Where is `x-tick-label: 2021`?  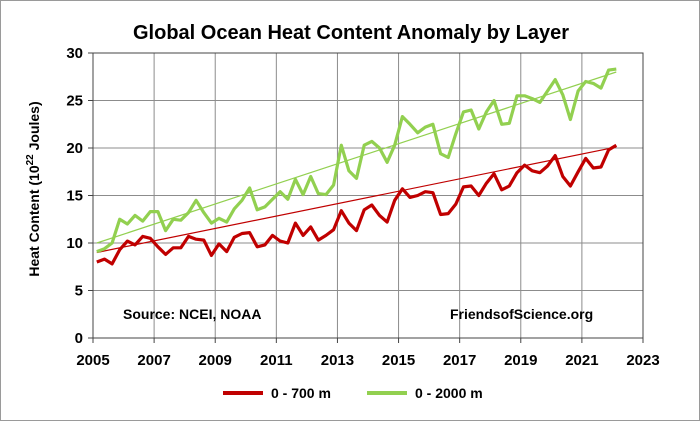 x-tick-label: 2021 is located at coordinates (581, 360).